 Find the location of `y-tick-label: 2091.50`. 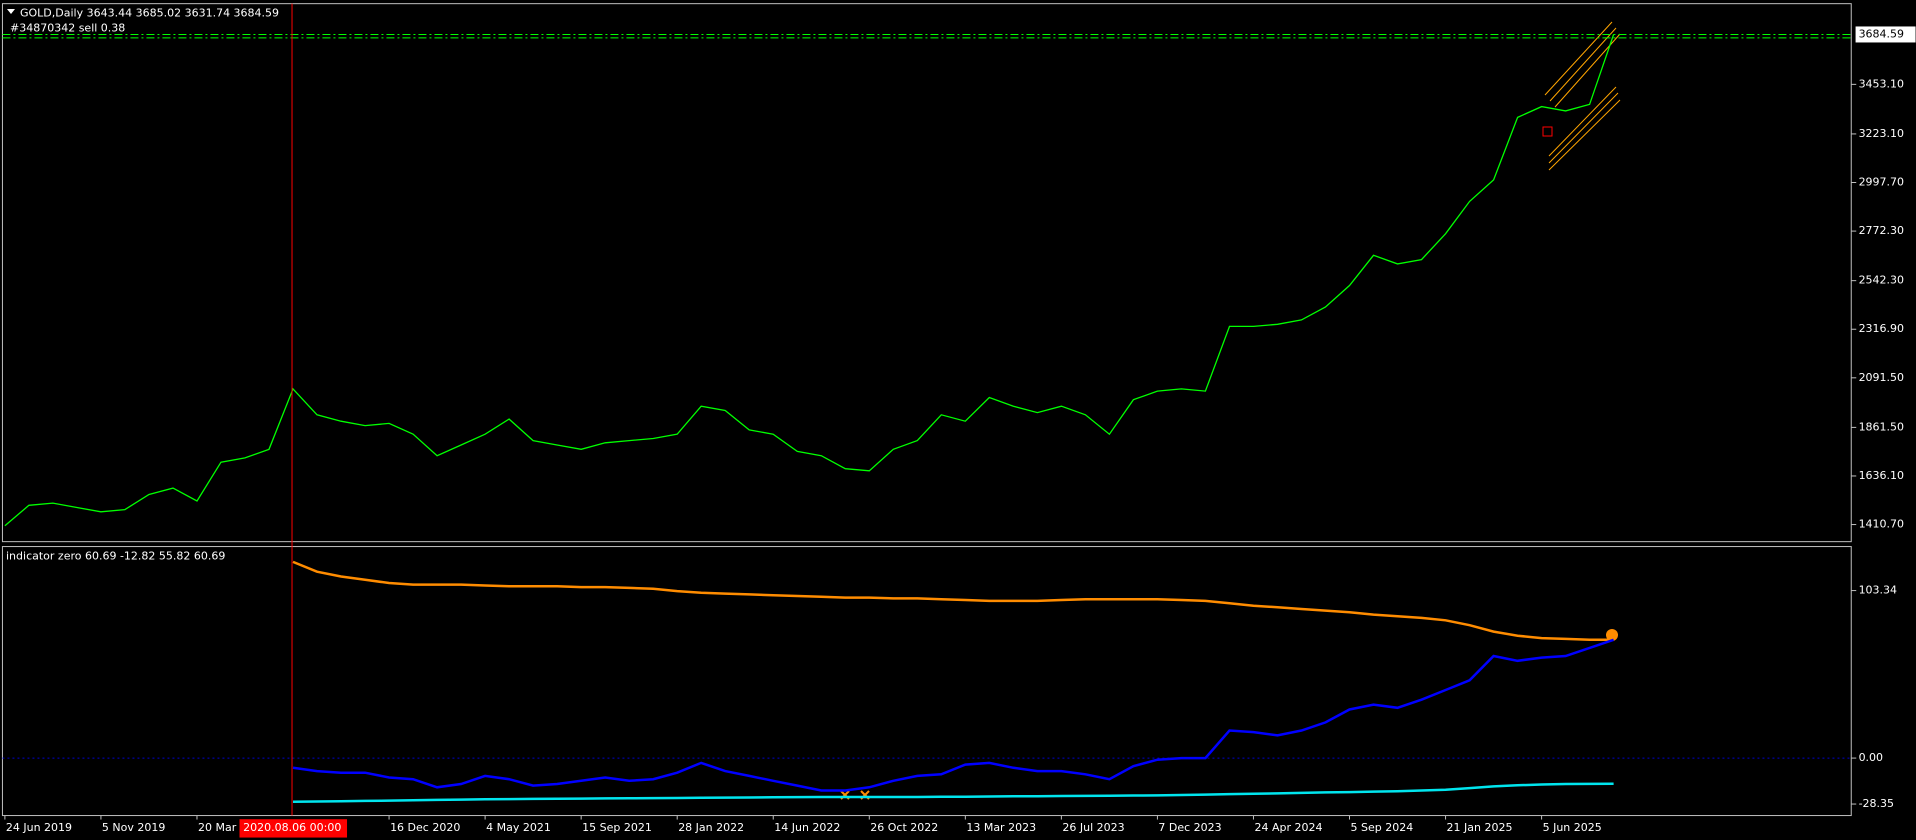

y-tick-label: 2091.50 is located at coordinates (1882, 377).